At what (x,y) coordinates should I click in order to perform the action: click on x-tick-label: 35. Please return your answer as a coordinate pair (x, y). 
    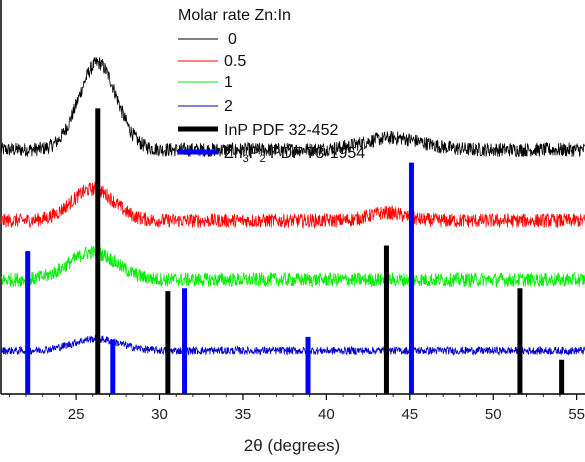
    Looking at the image, I should click on (243, 414).